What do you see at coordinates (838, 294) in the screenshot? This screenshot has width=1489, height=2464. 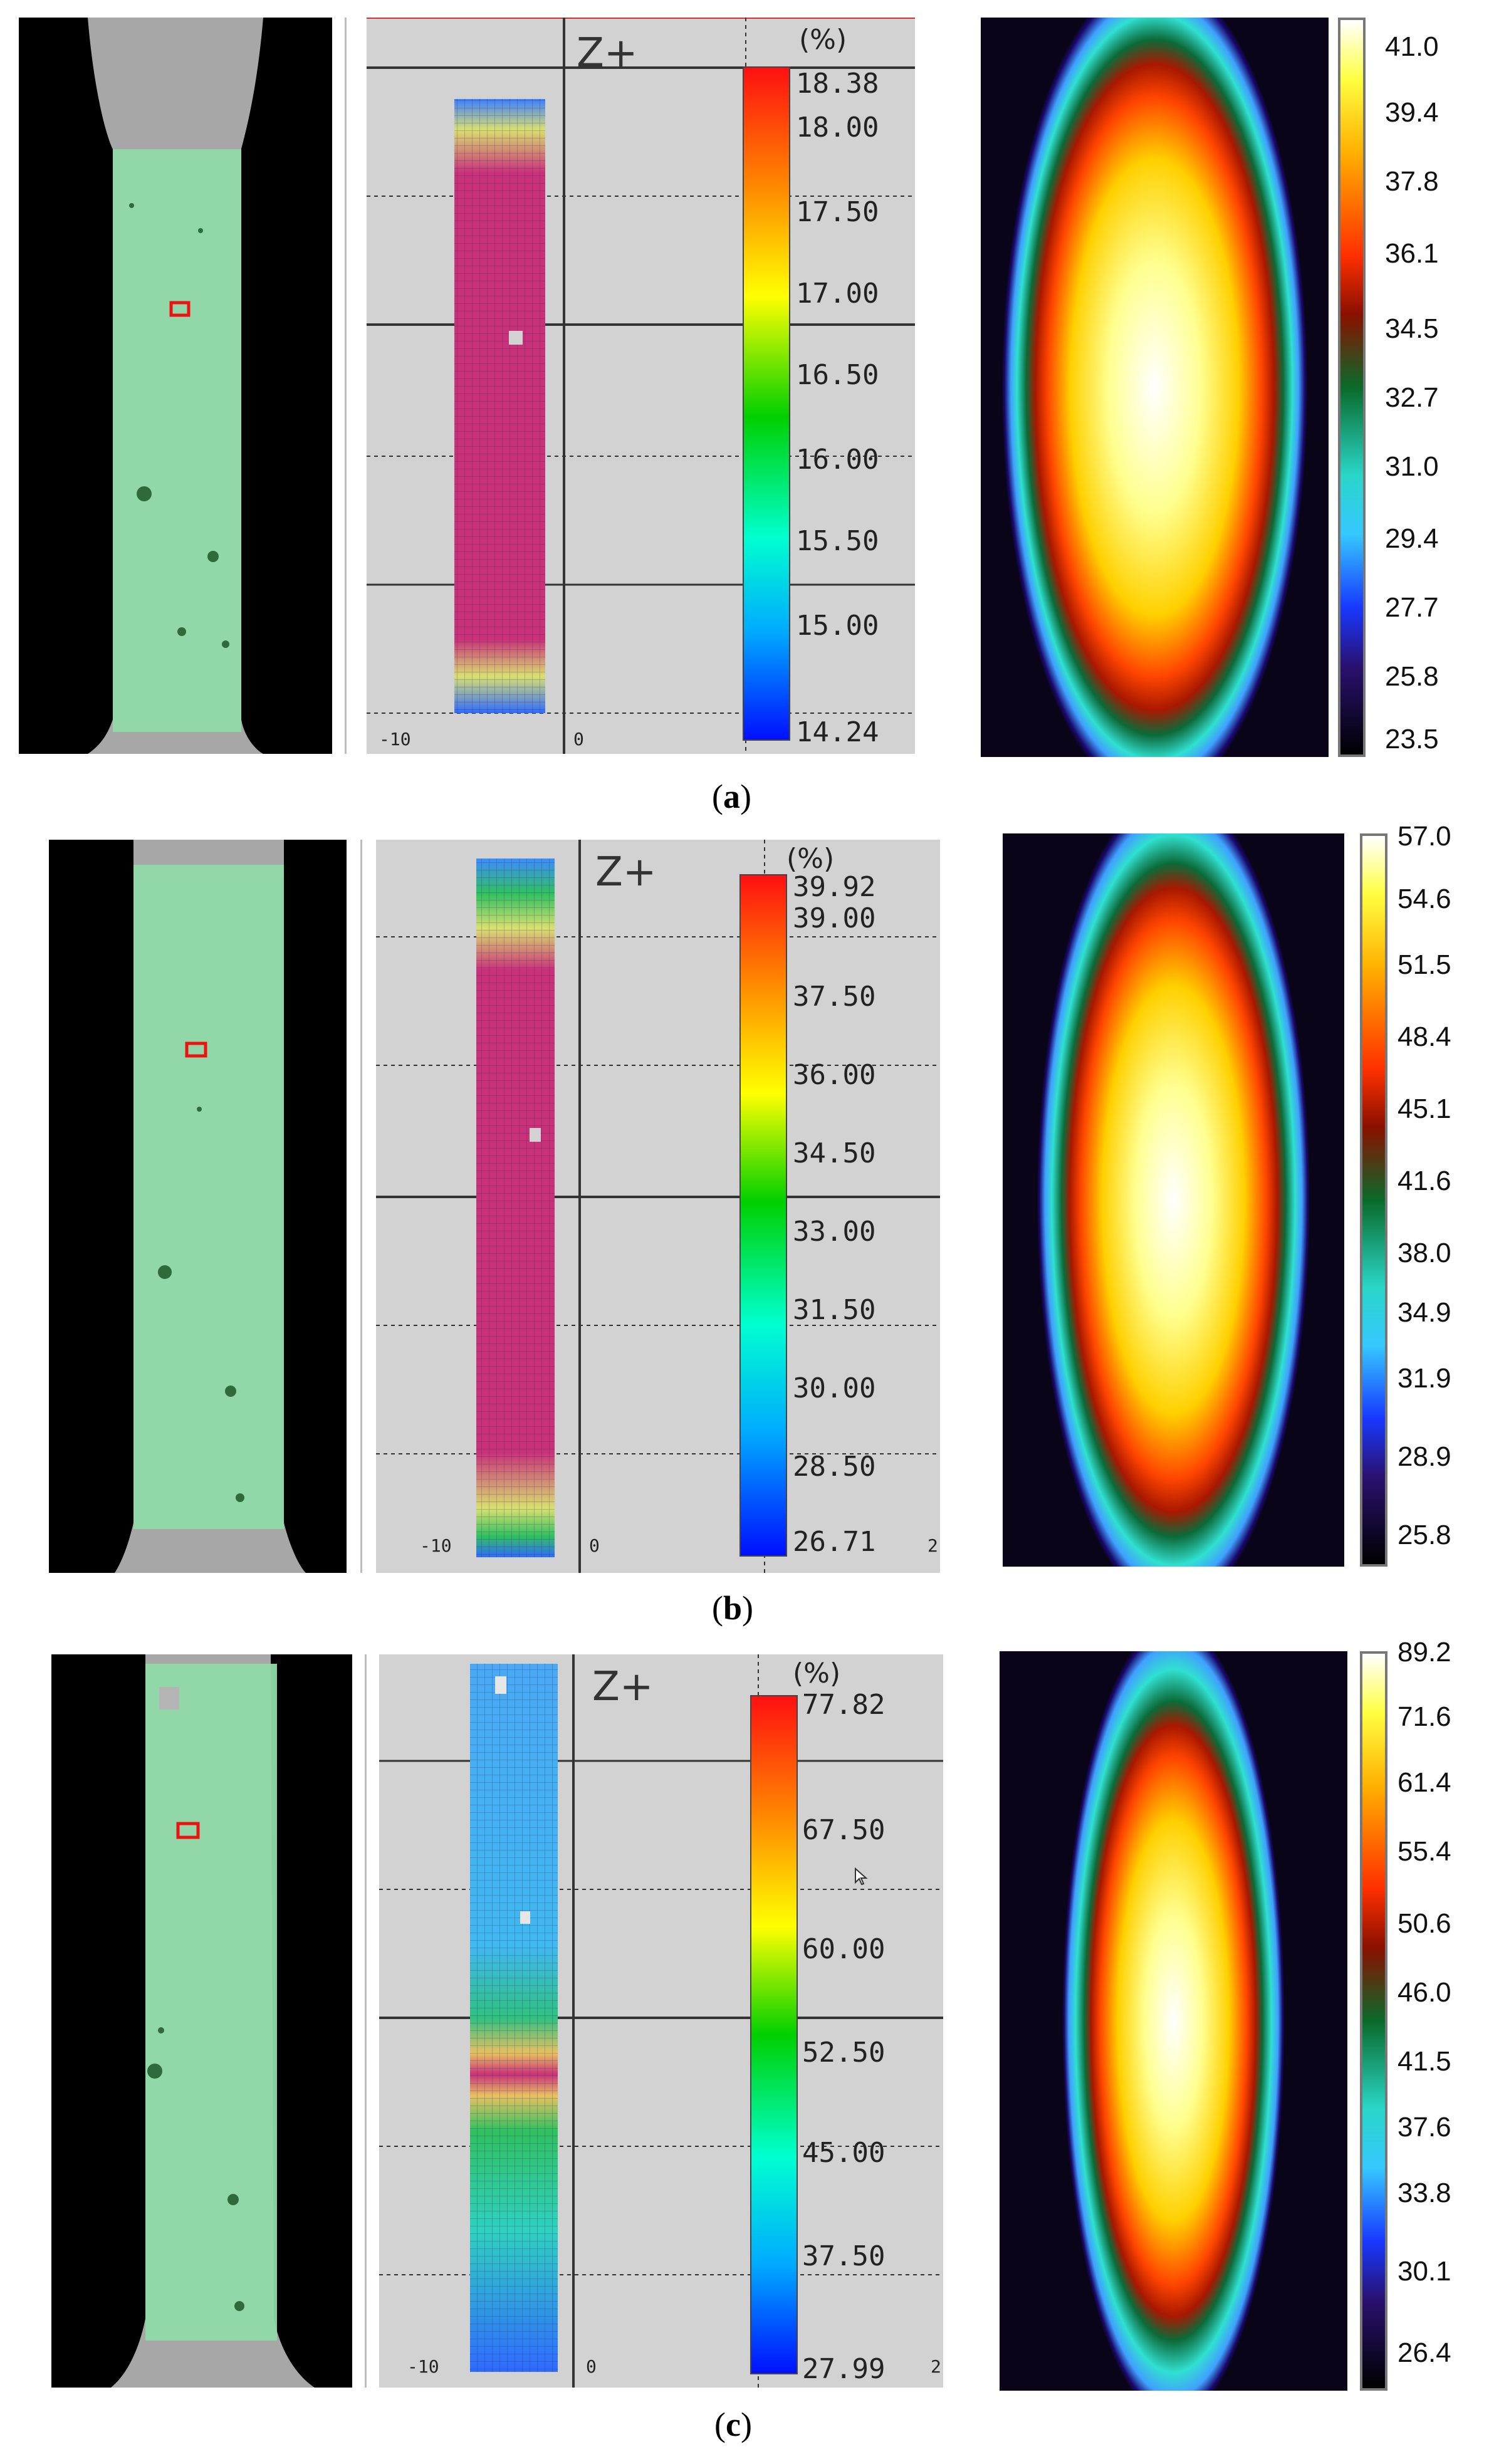 I see `colorbar-label: 17.00` at bounding box center [838, 294].